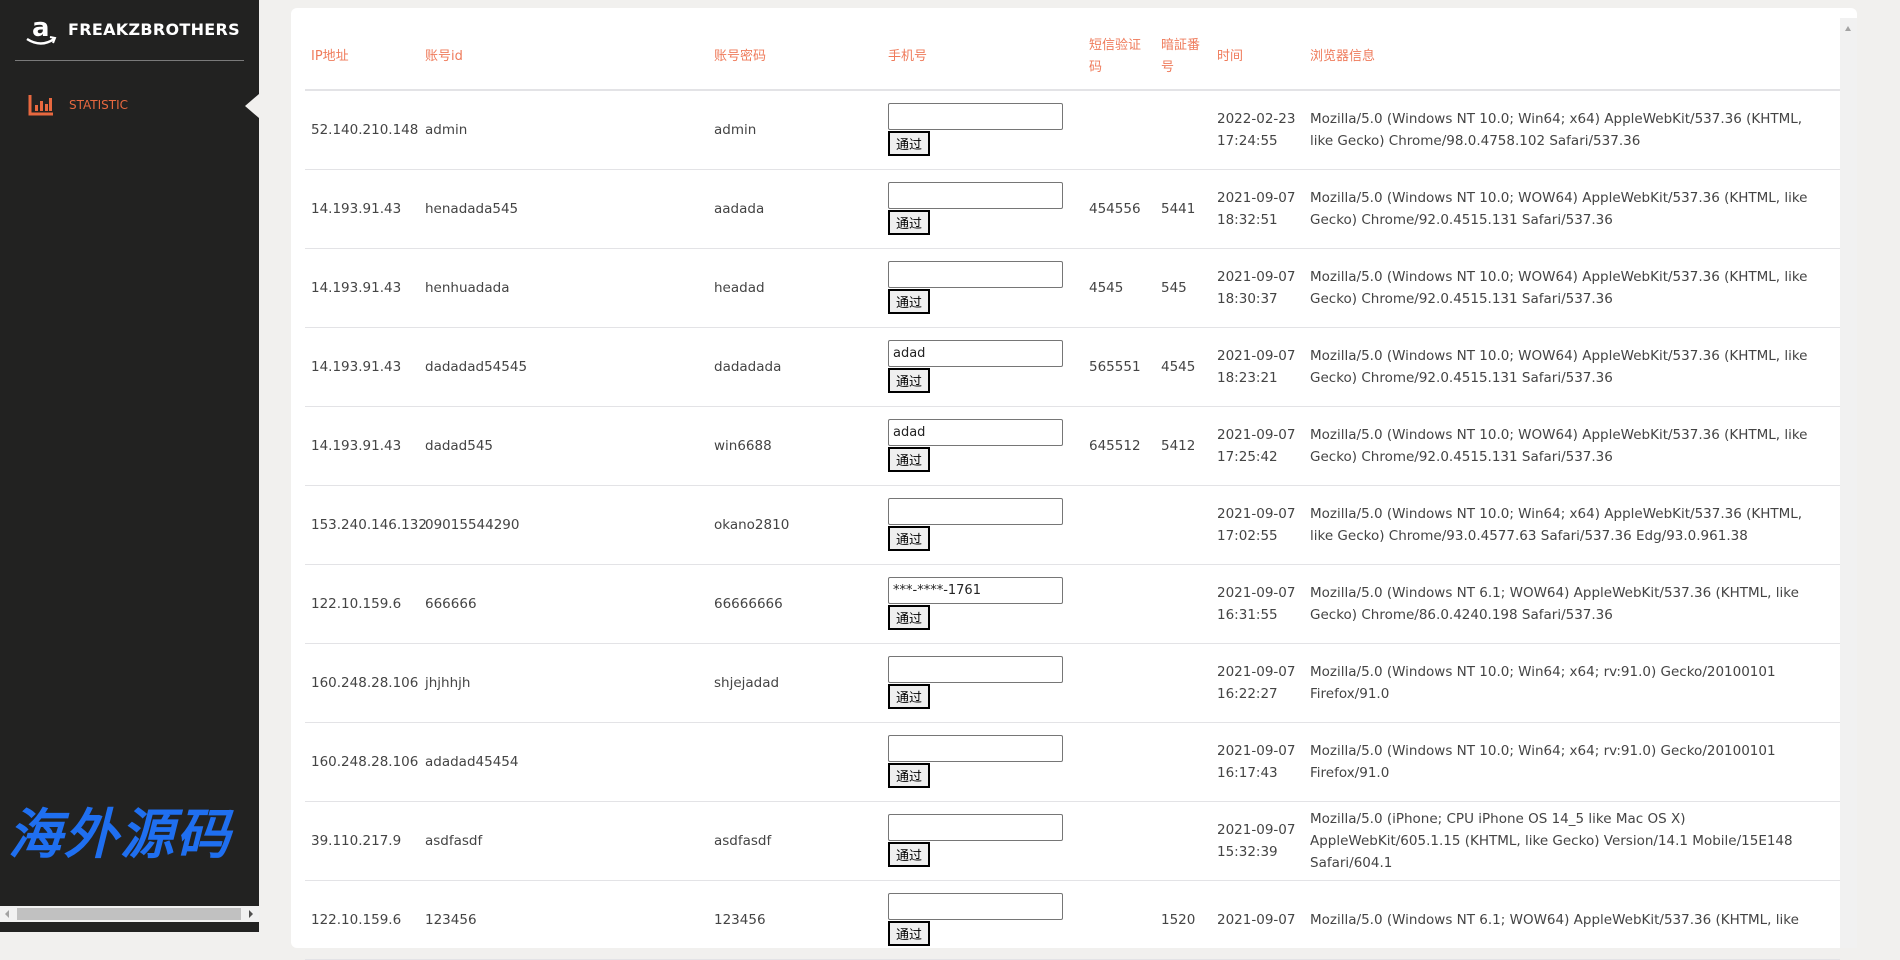 The height and width of the screenshot is (960, 1900). Describe the element at coordinates (1119, 57) in the screenshot. I see `header-sms-code: 短信验证码` at that location.